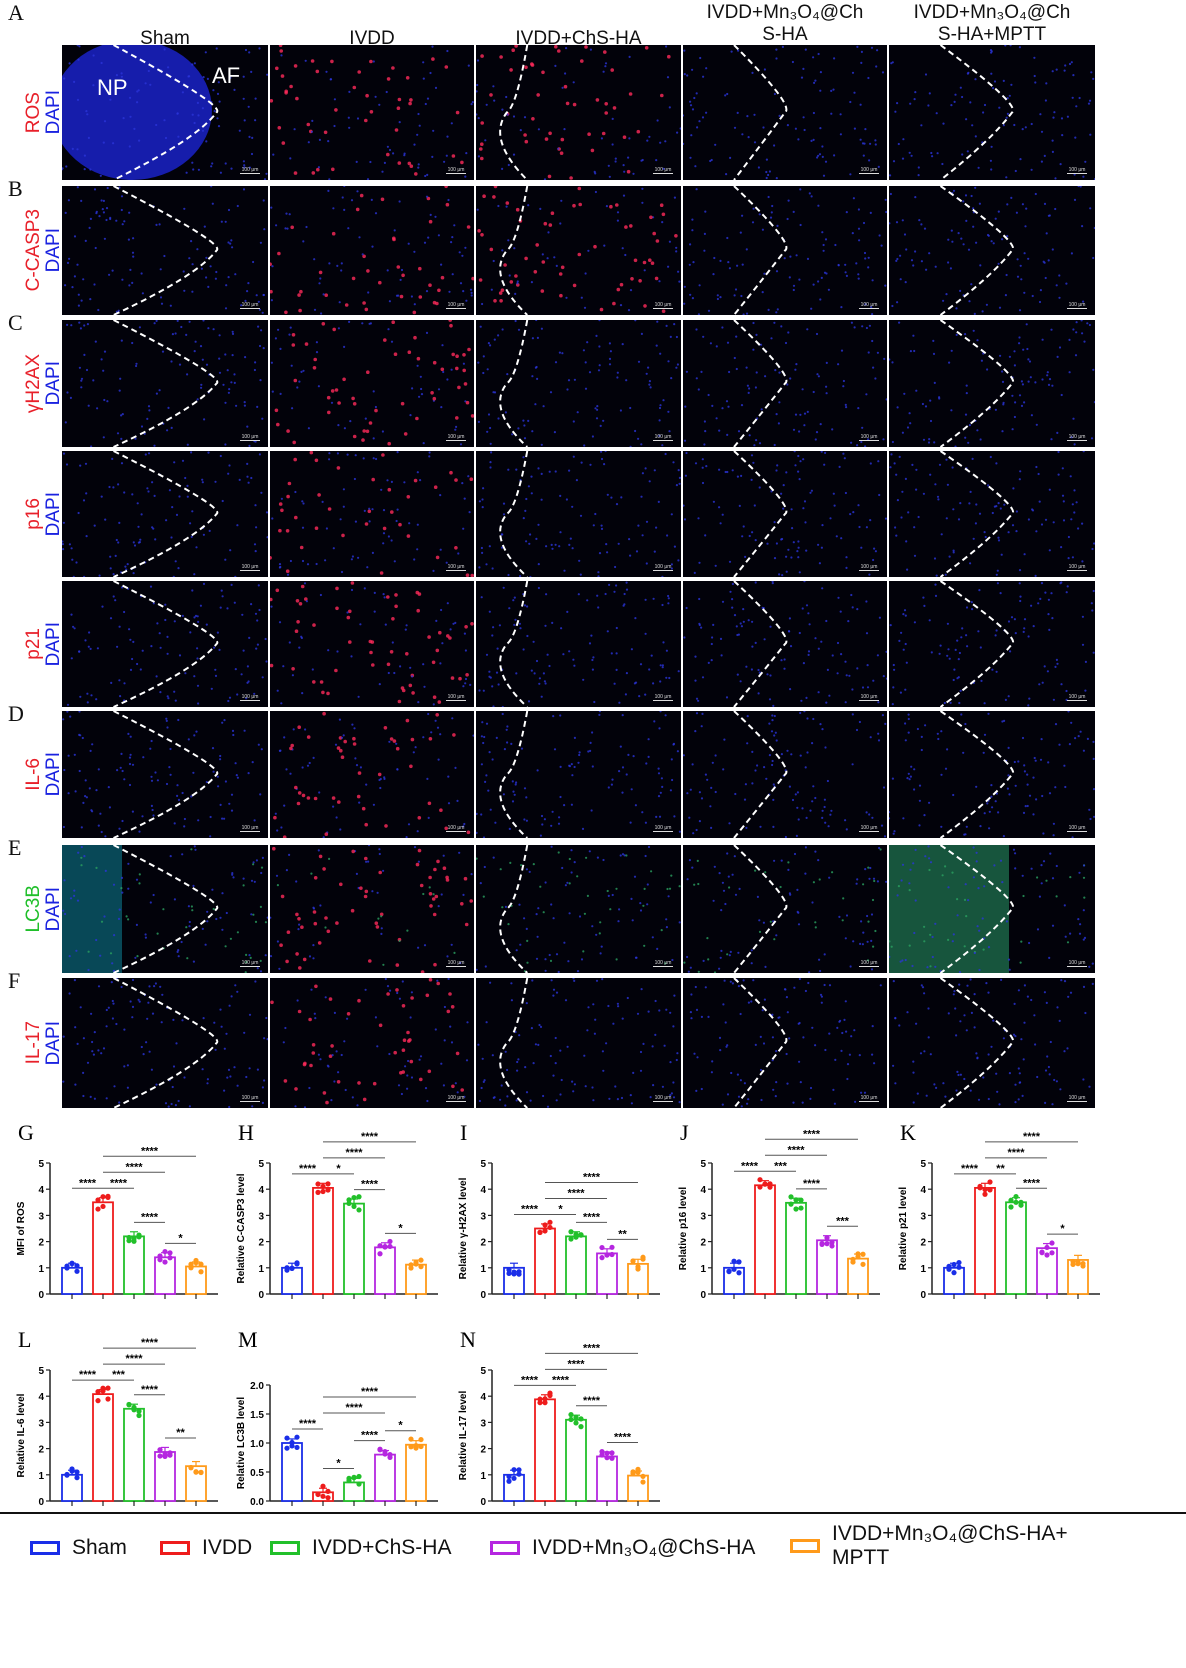  What do you see at coordinates (514, 774) in the screenshot?
I see `np-af-boundary` at bounding box center [514, 774].